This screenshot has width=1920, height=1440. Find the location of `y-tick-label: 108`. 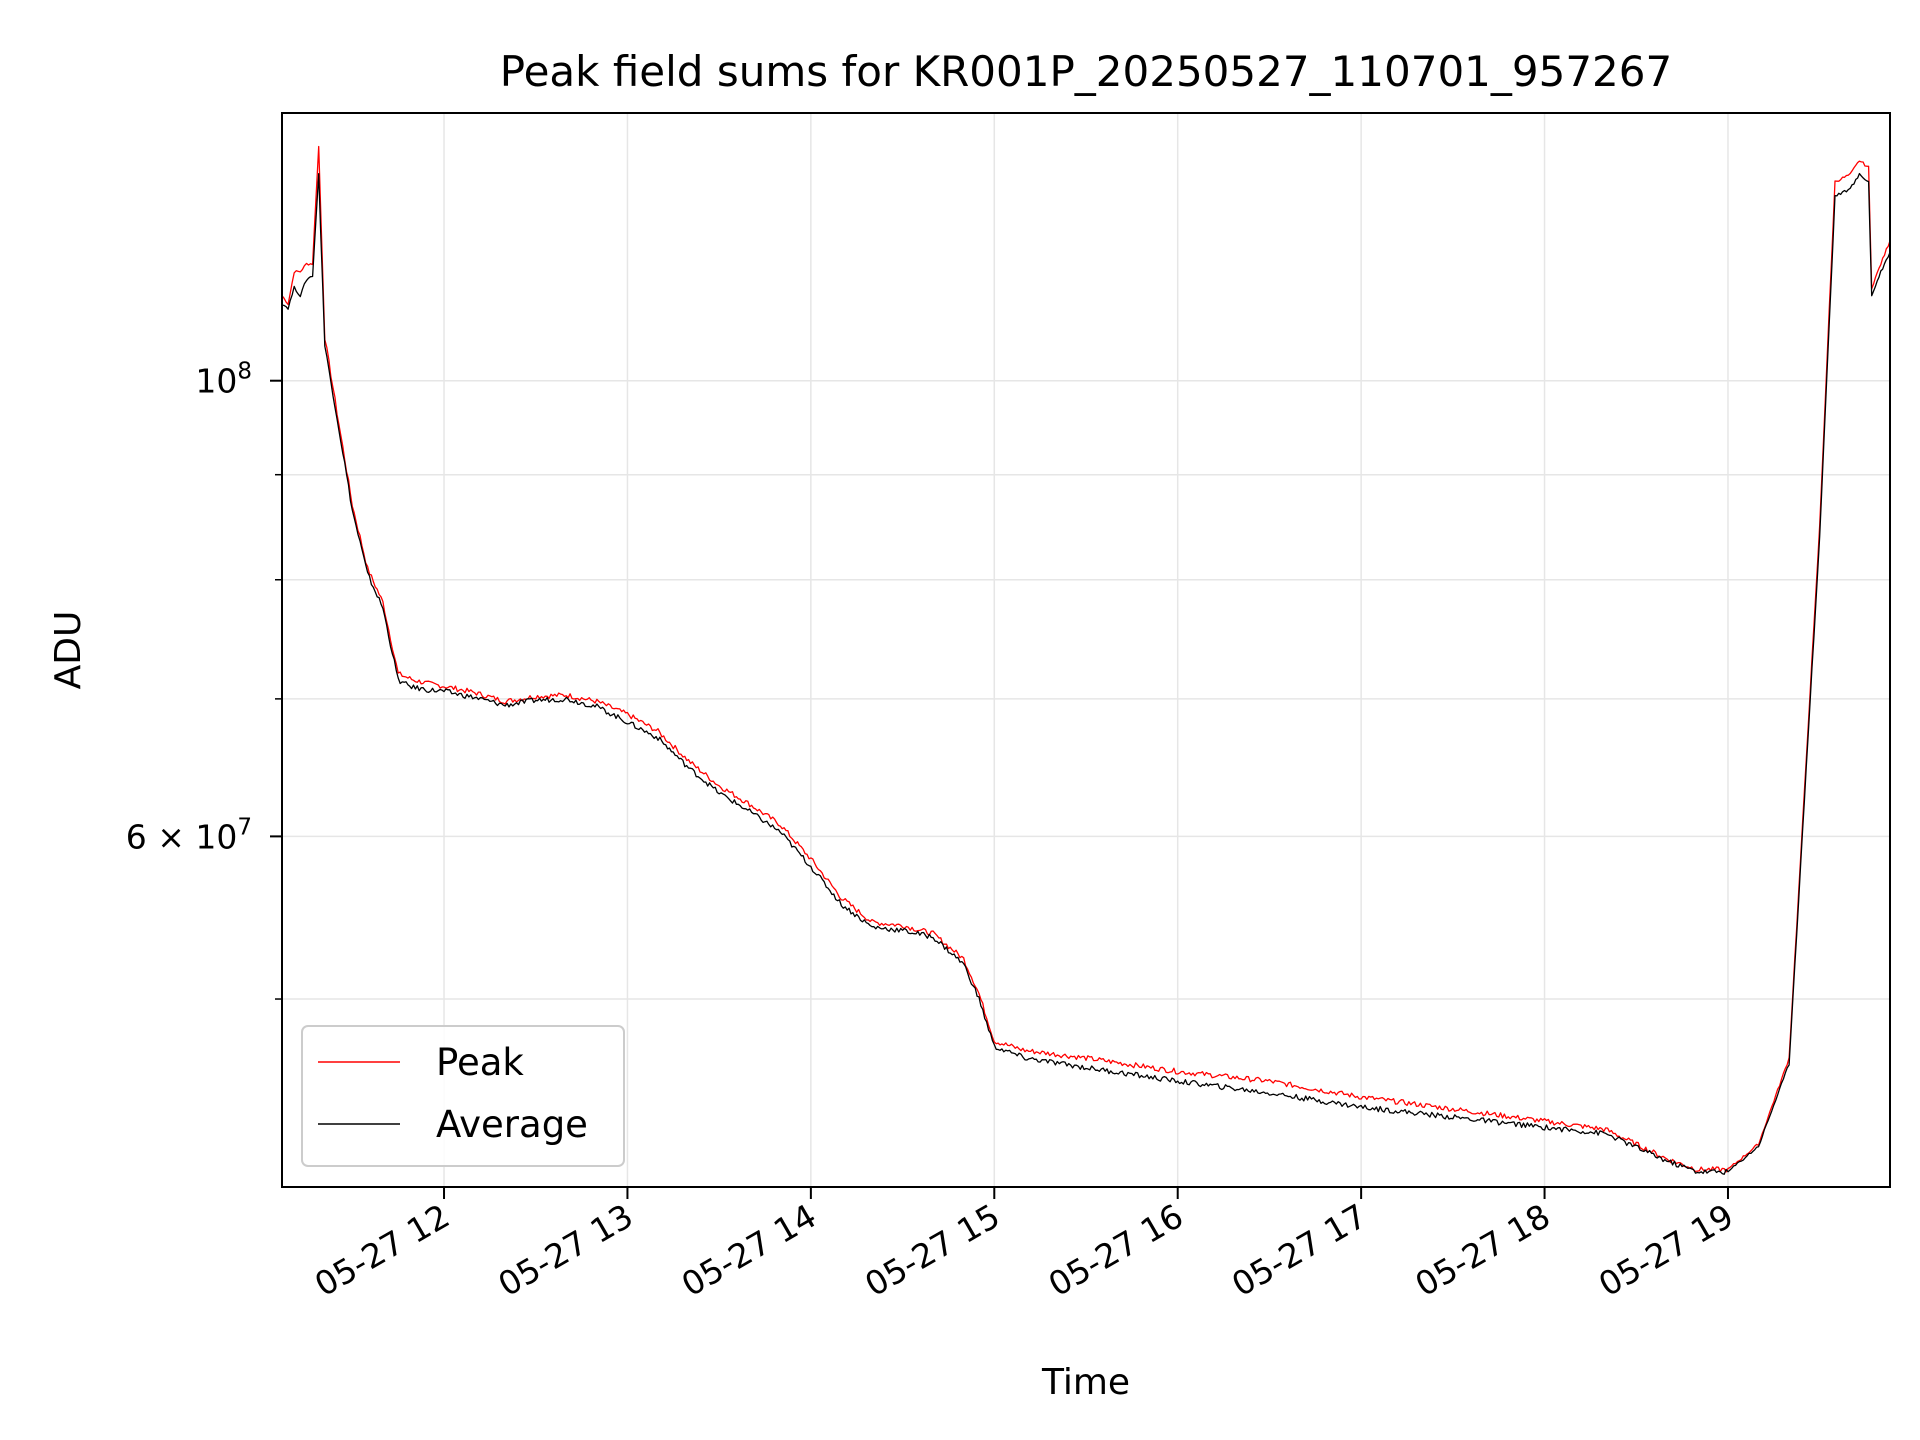

y-tick-label: 108 is located at coordinates (223, 380).